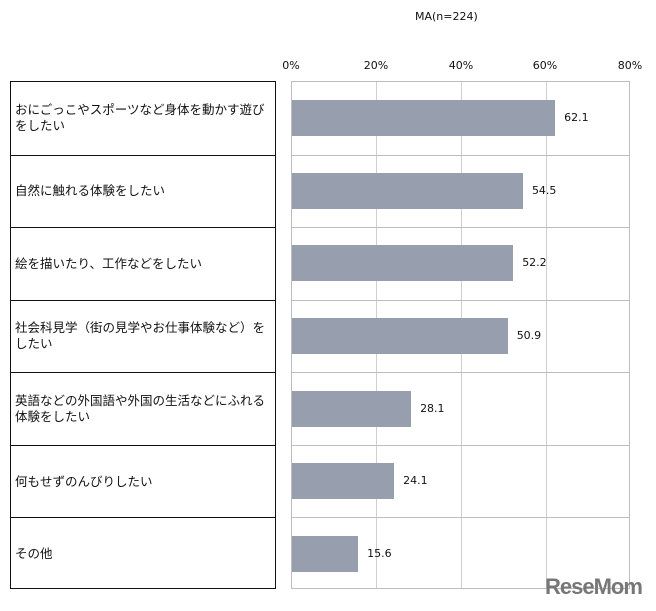 The height and width of the screenshot is (611, 656). What do you see at coordinates (140, 336) in the screenshot?
I see `category-text: 社会科見学（街の見学やお仕事体験など）をしたい` at bounding box center [140, 336].